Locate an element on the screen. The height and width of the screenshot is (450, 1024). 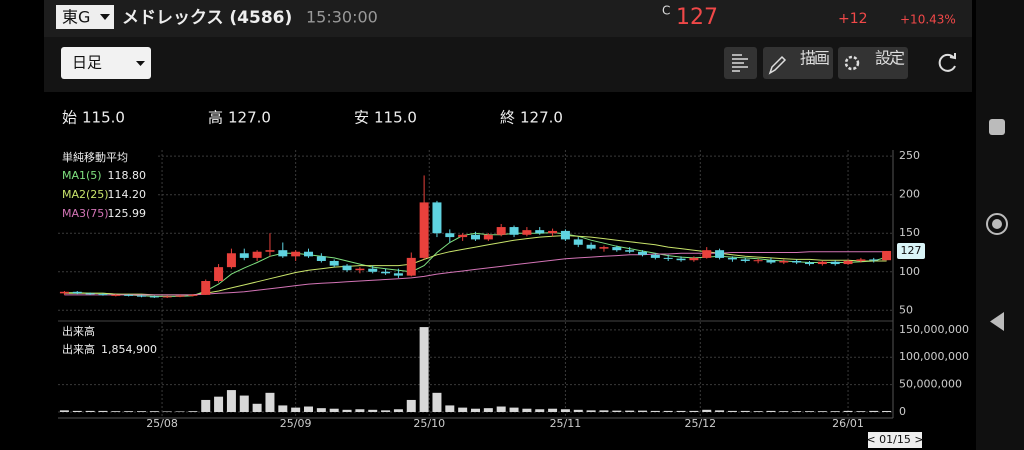
refresh-btn is located at coordinates (947, 62).